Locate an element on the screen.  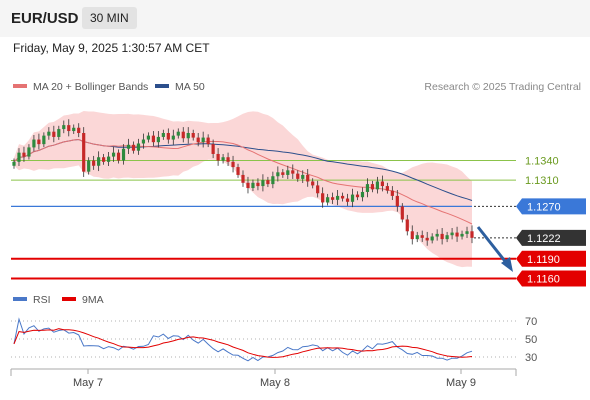
symbol-label: EUR/USD is located at coordinates (45, 18).